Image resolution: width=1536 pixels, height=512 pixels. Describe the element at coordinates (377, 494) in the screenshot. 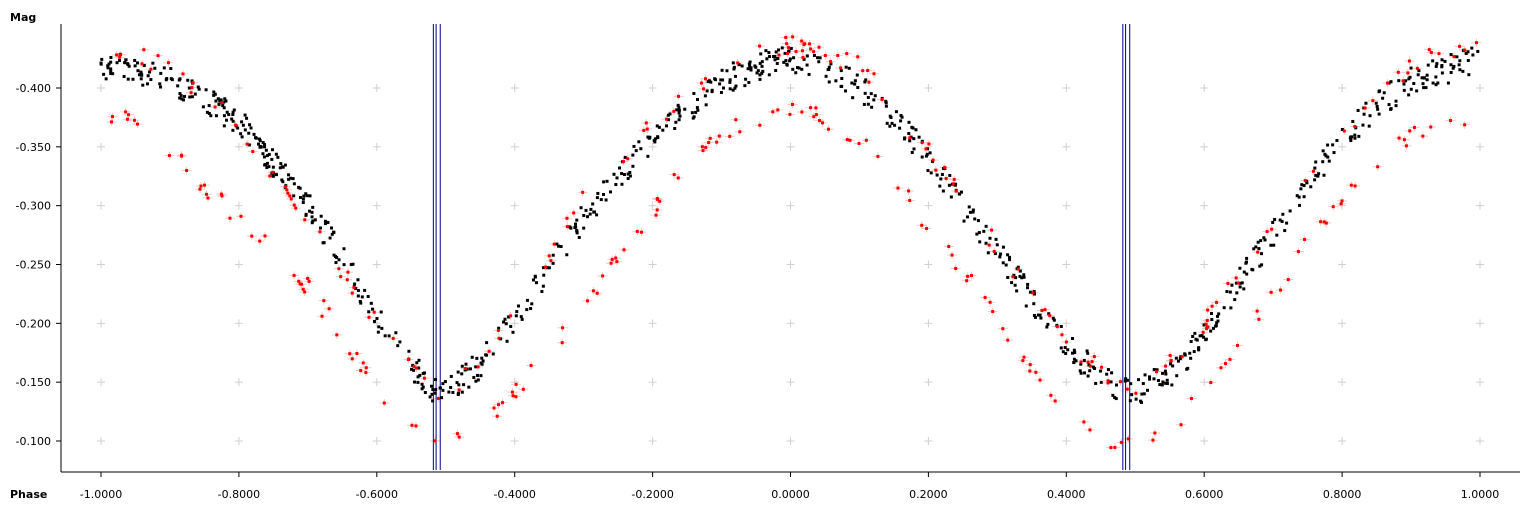

I see `x-tick-label: -0.6000` at that location.